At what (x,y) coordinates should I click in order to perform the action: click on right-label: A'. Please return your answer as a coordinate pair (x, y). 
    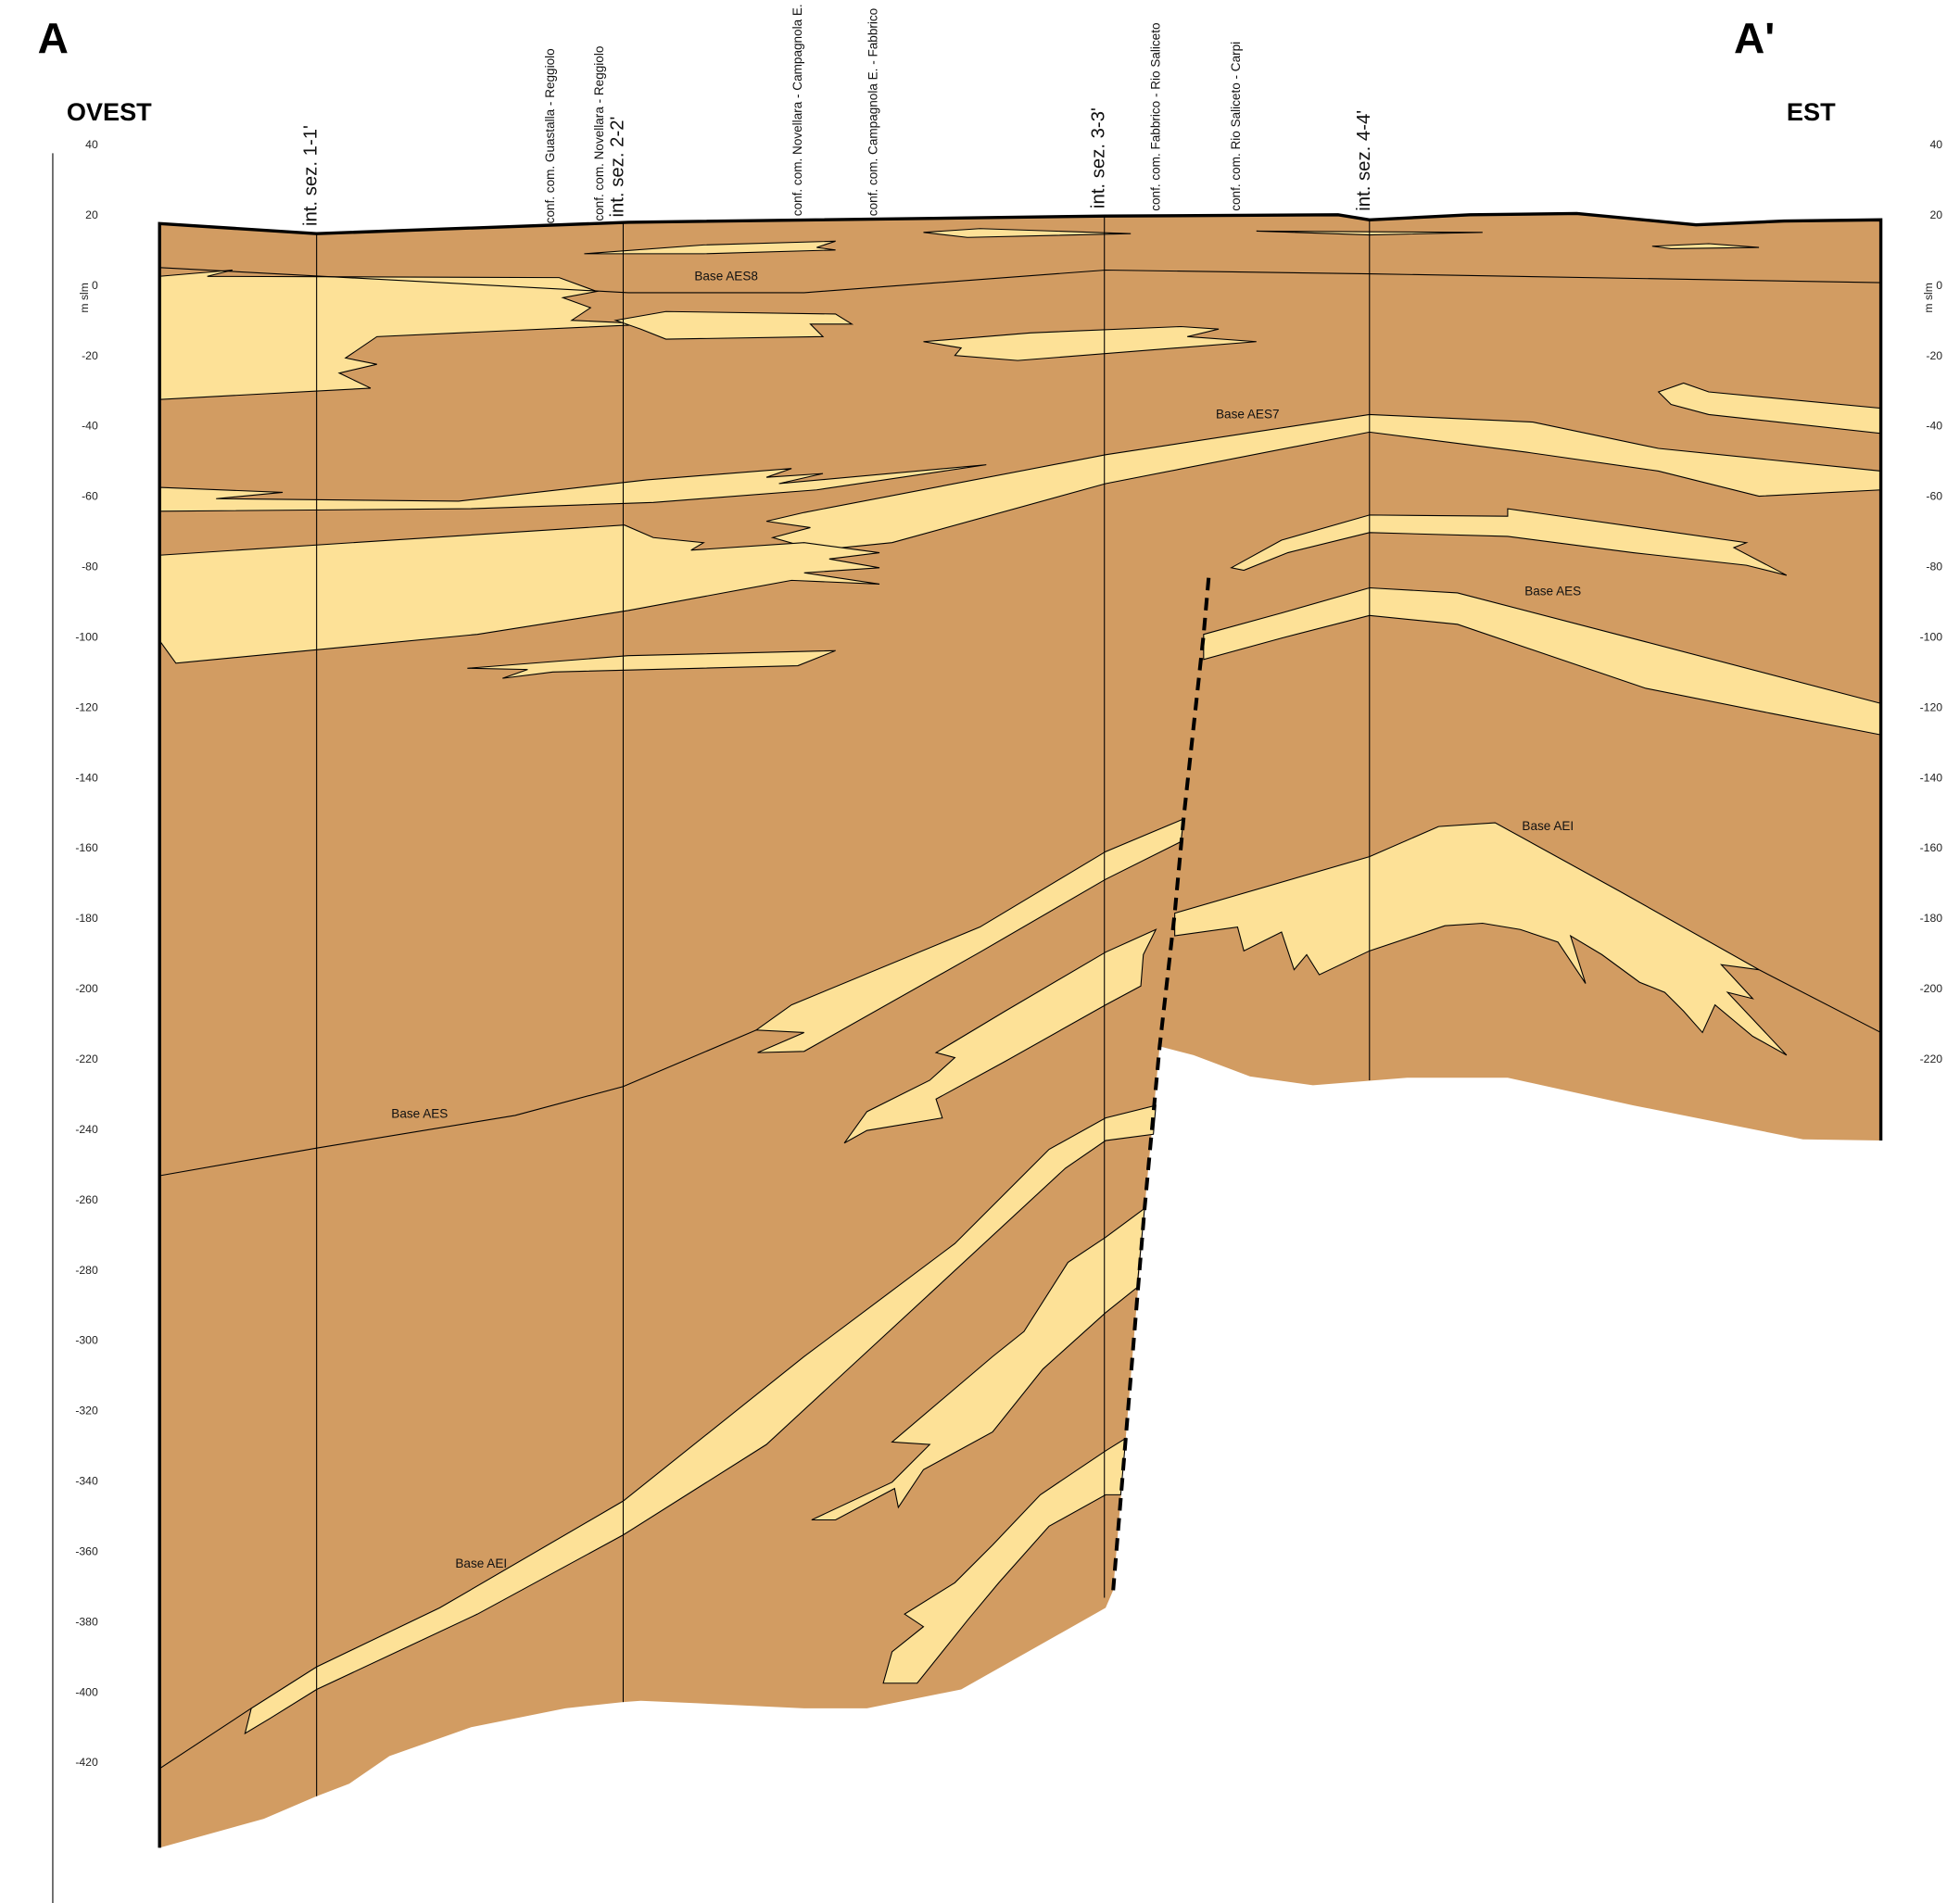
    Looking at the image, I should click on (1754, 38).